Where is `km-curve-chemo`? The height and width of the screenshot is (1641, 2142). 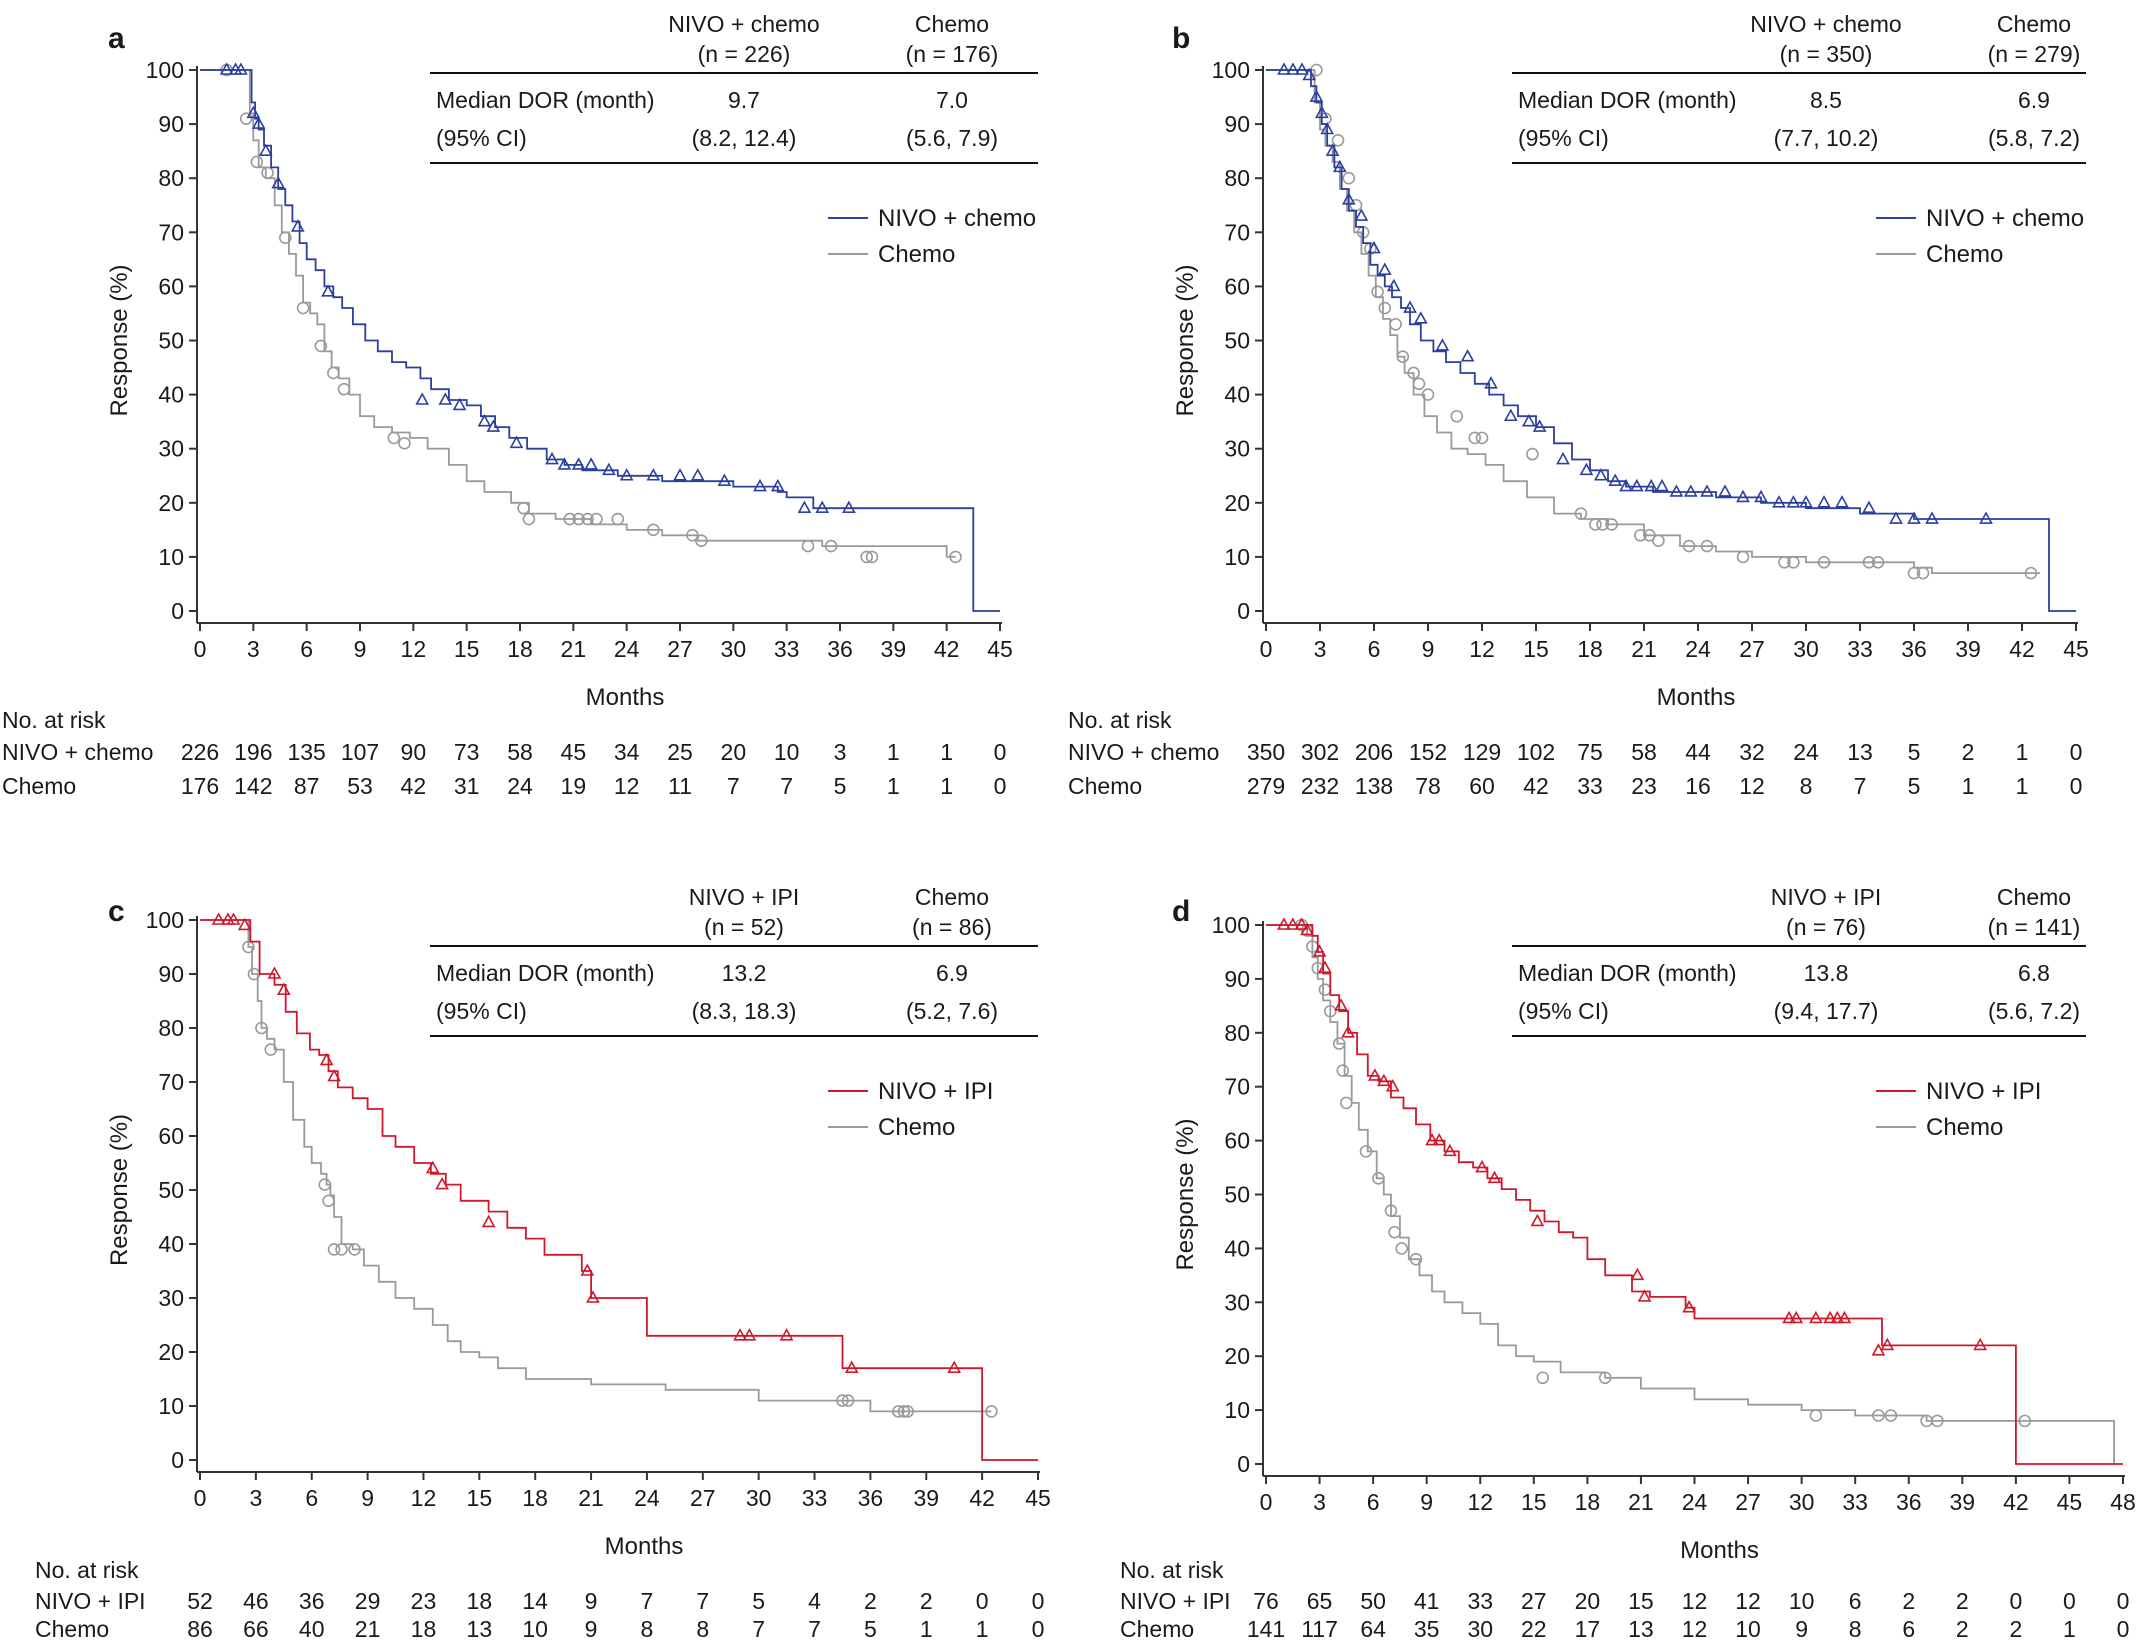
km-curve-chemo is located at coordinates (1690, 1194).